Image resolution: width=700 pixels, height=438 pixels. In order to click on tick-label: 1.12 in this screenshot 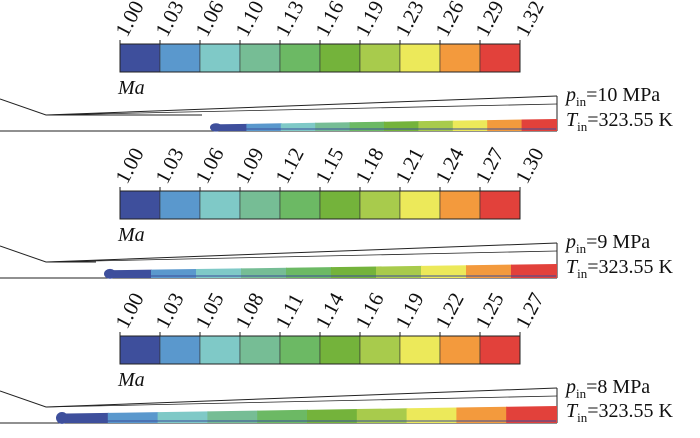, I will do `click(289, 166)`.